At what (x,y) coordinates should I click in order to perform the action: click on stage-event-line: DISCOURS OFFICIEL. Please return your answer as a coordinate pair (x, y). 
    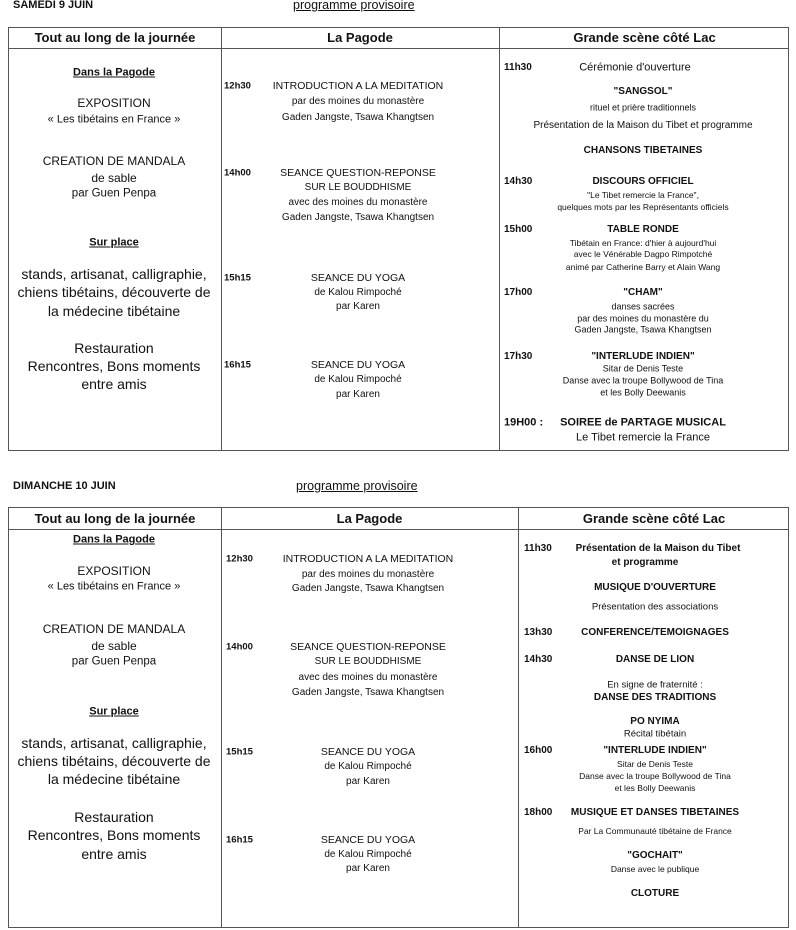
    Looking at the image, I should click on (643, 181).